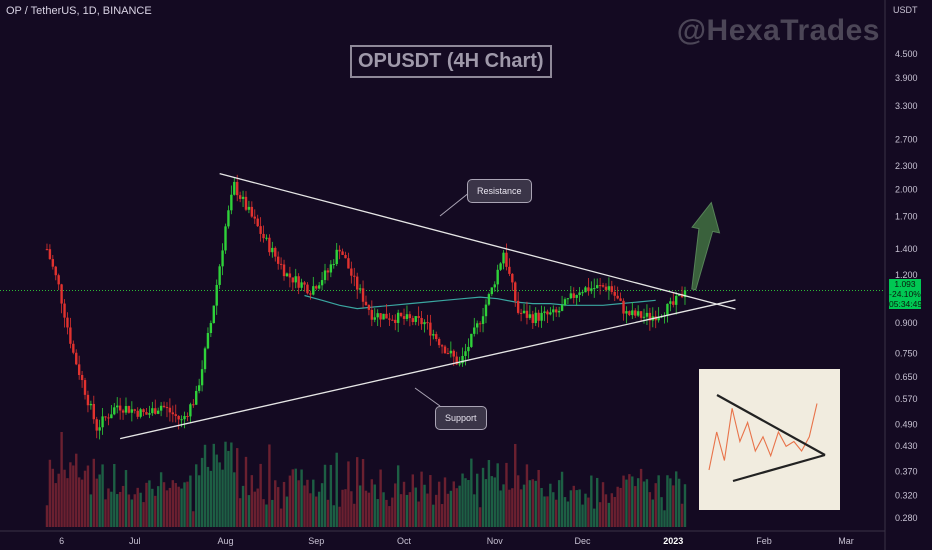 Image resolution: width=932 pixels, height=550 pixels. I want to click on moving-average-line, so click(480, 302).